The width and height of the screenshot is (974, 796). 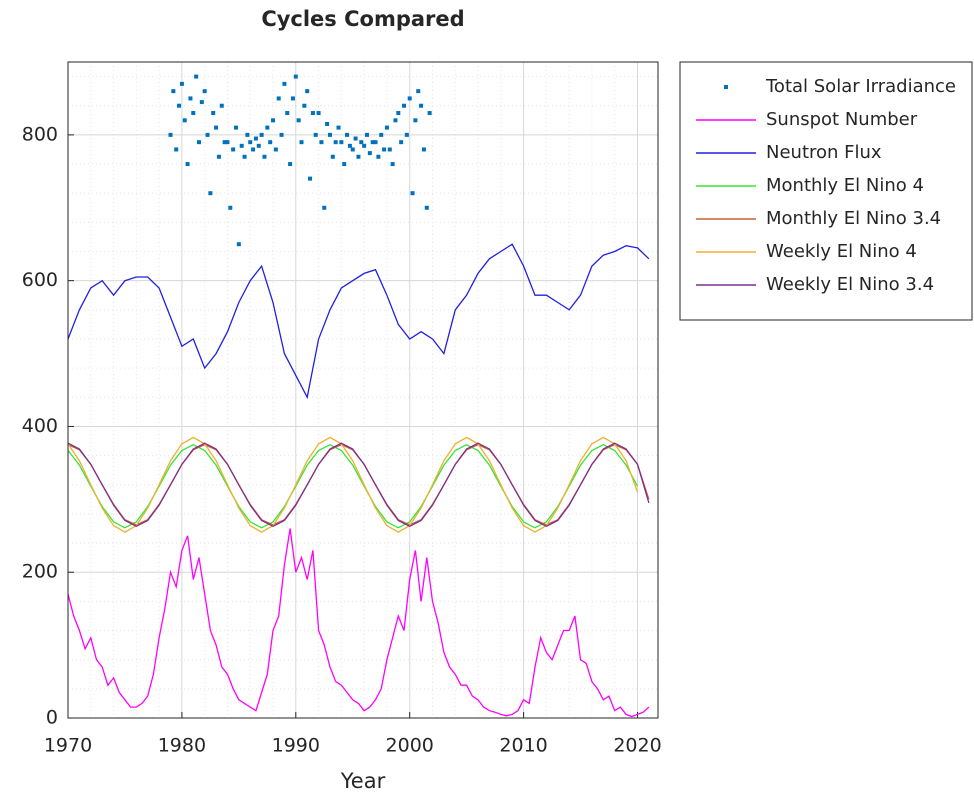 I want to click on y-tick-label: 400, so click(x=40, y=426).